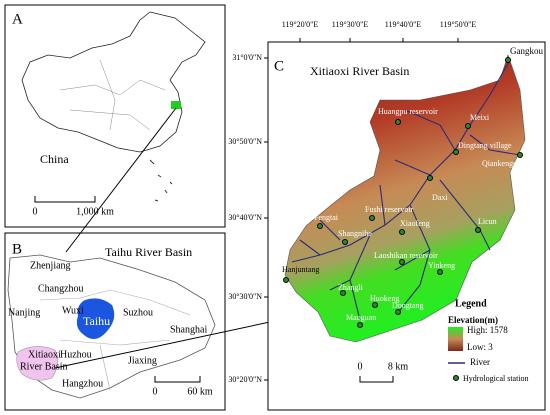  What do you see at coordinates (408, 111) in the screenshot?
I see `station-label: Huangpu reservoir` at bounding box center [408, 111].